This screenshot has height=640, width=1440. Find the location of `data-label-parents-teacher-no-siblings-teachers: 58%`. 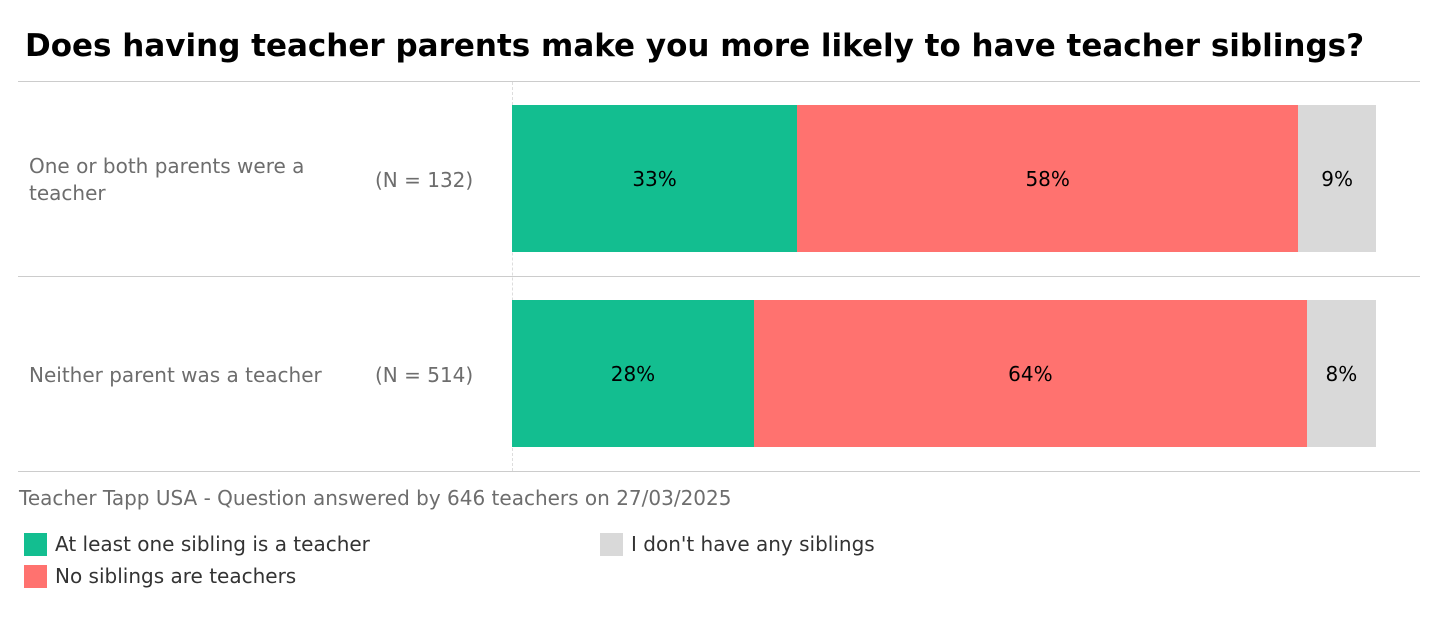

data-label-parents-teacher-no-siblings-teachers: 58% is located at coordinates (1047, 178).